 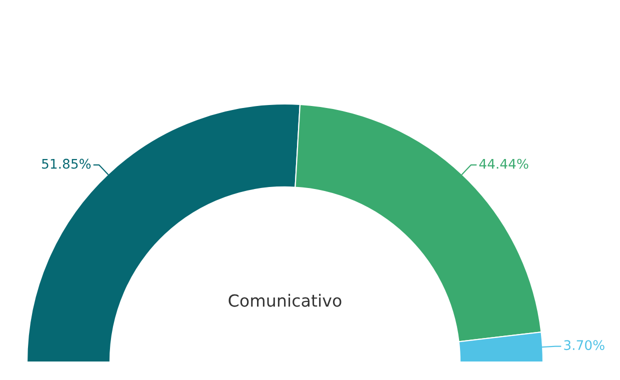 What do you see at coordinates (285, 300) in the screenshot?
I see `text: Comunicativo` at bounding box center [285, 300].